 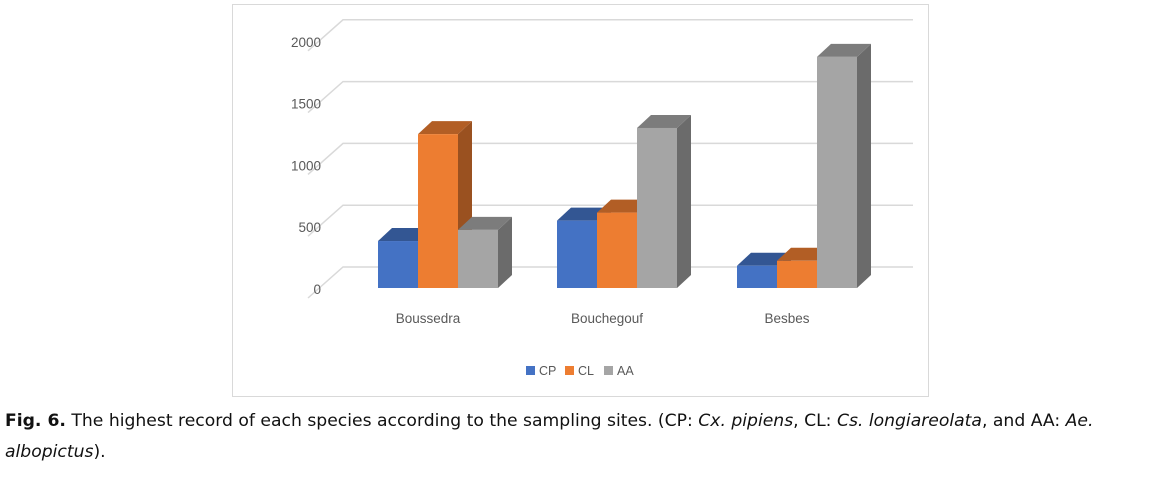 I want to click on y-tick-label: 1000, so click(x=306, y=165).